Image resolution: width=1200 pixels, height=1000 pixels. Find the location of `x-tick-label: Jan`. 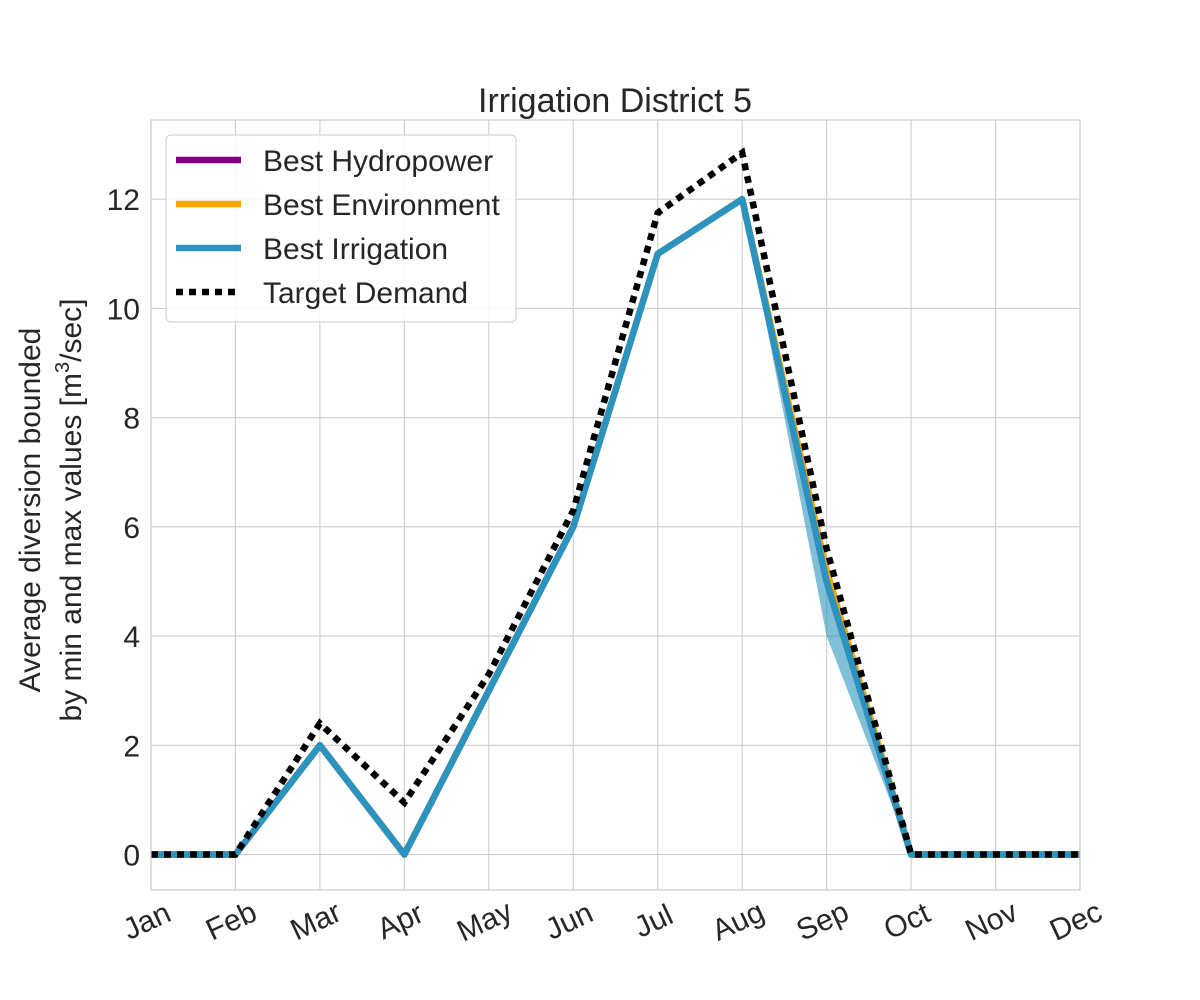

x-tick-label: Jan is located at coordinates (147, 921).